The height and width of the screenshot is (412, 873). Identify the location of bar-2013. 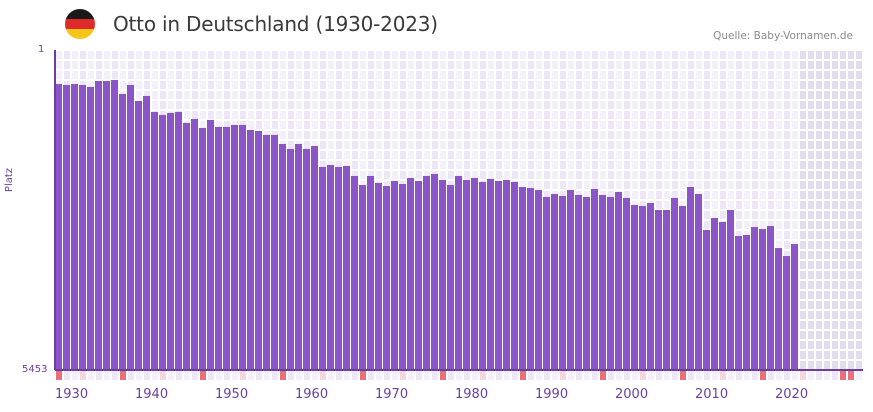
(722, 295).